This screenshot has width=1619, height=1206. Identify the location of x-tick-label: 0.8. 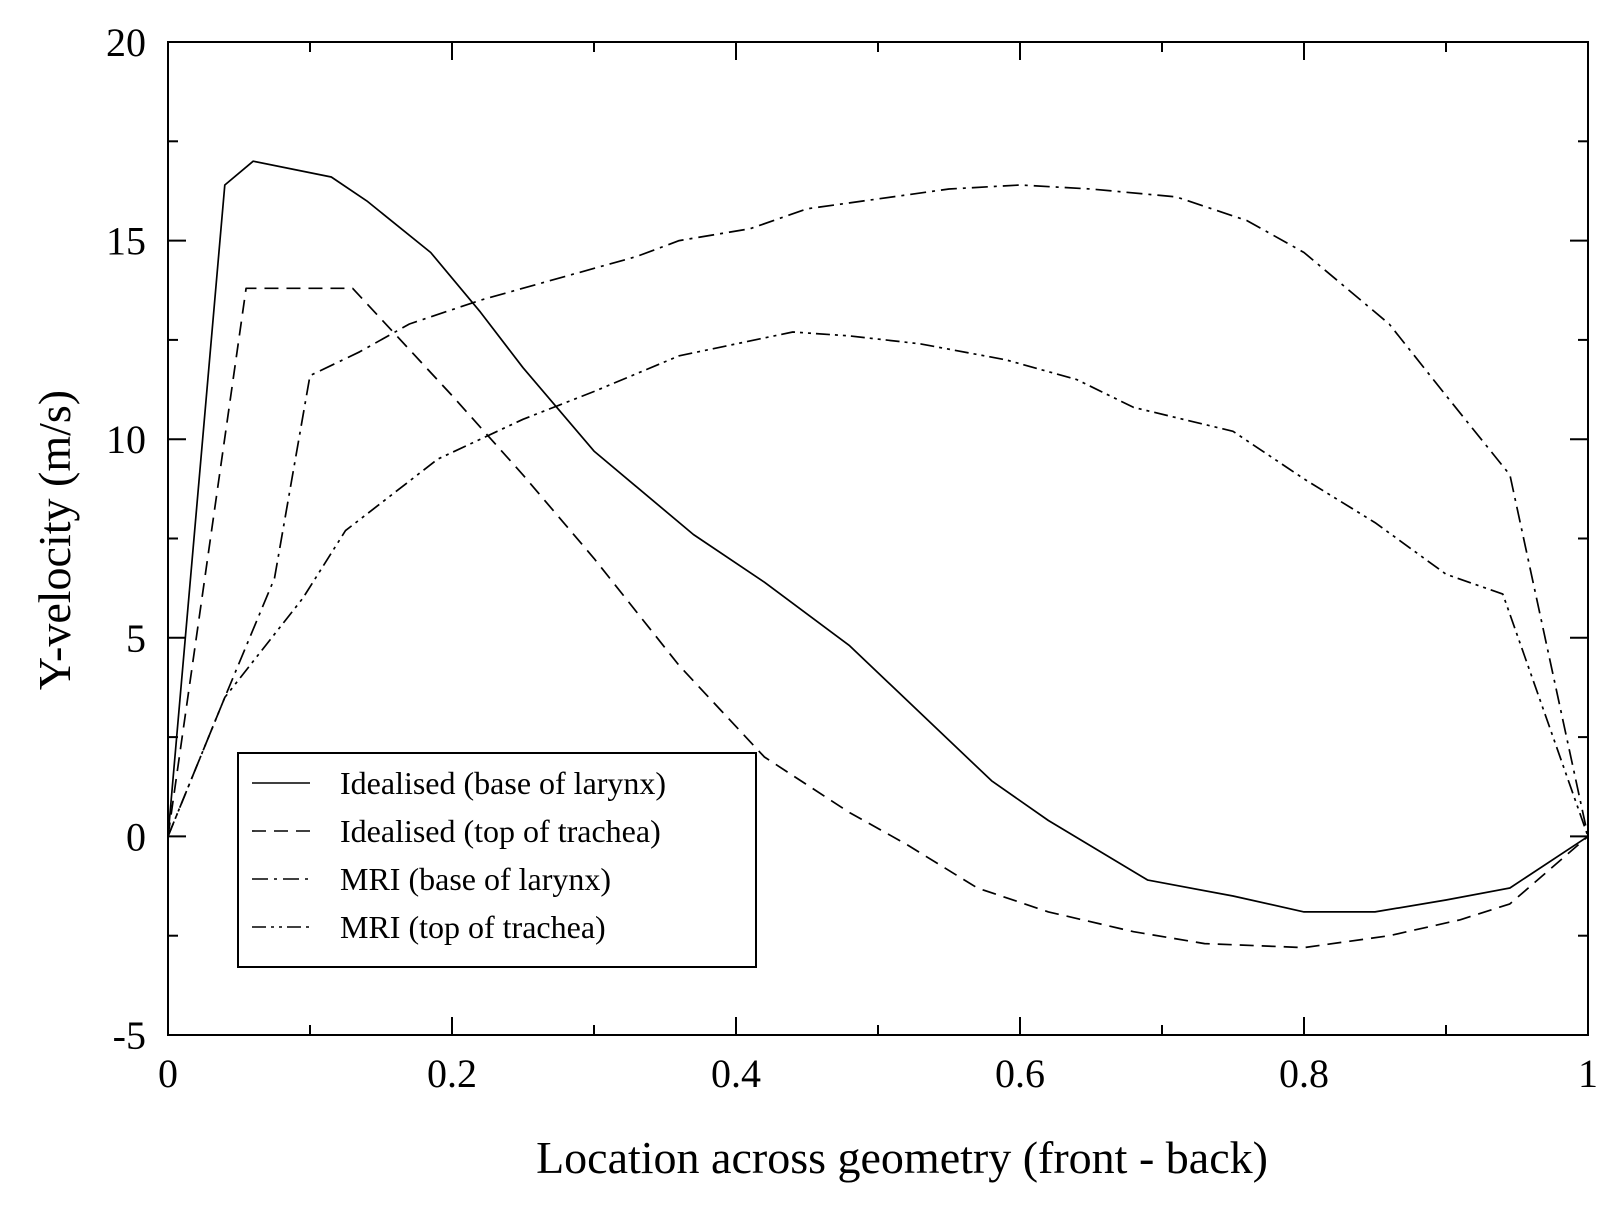
(1304, 1073).